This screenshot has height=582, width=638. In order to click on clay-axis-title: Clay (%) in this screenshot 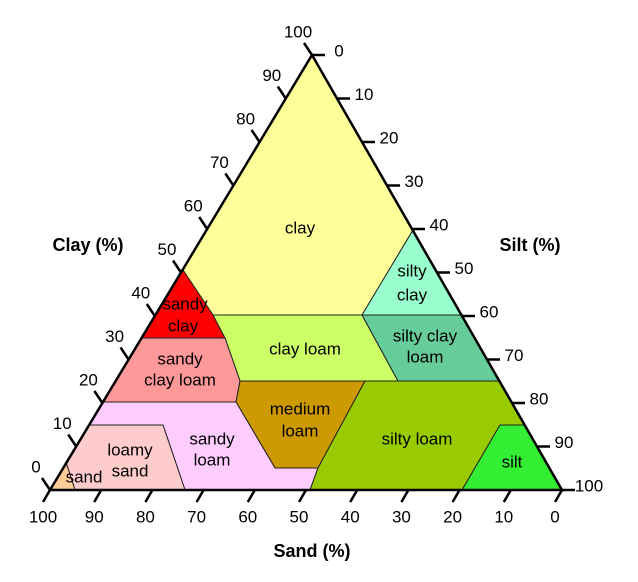, I will do `click(87, 245)`.